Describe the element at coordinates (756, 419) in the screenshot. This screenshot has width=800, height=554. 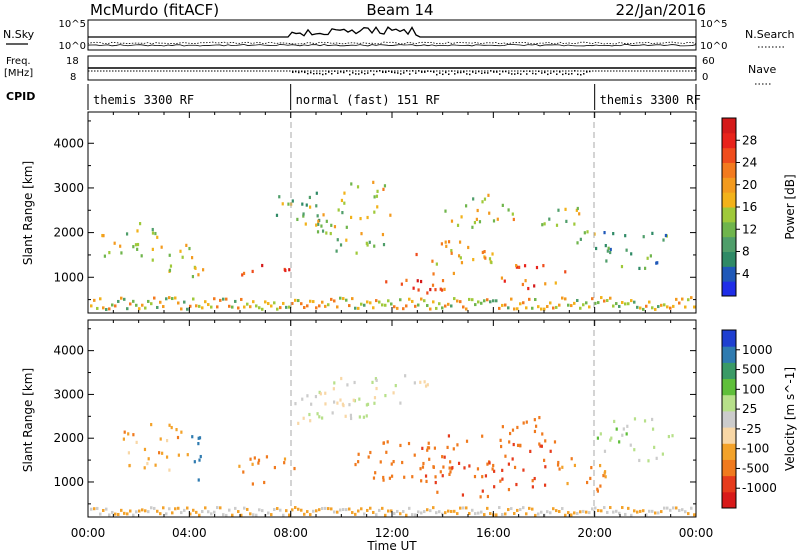
I see `velocity-colorbar-ticks: 1000 500 100 25 -25 -100 -500 -1000` at that location.